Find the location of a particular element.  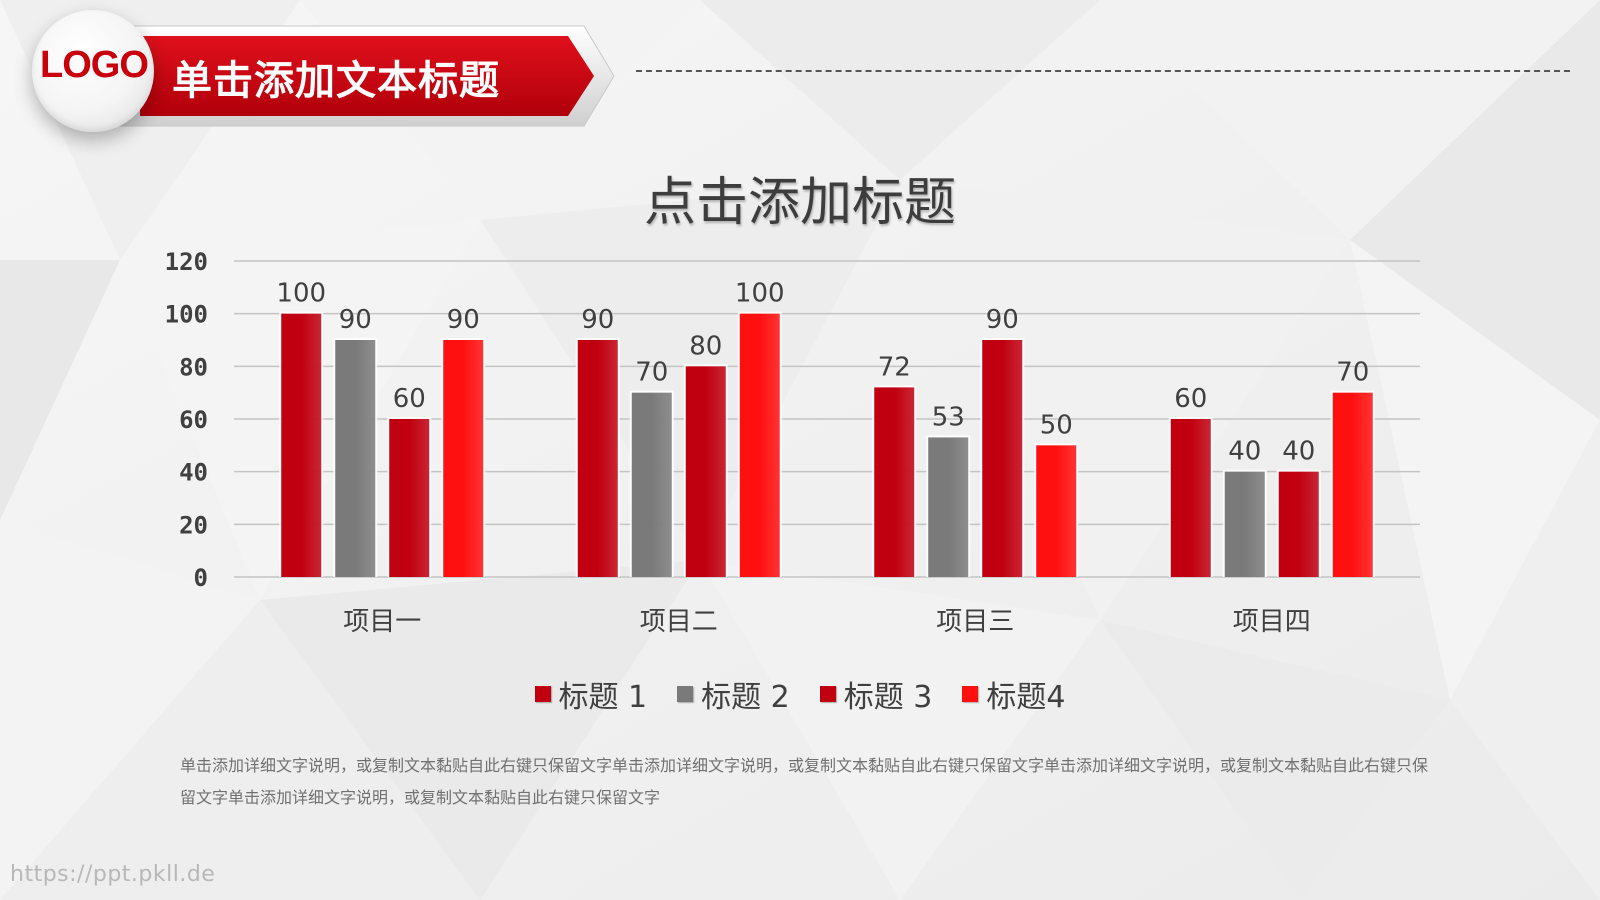

y-tick-label: 120 is located at coordinates (186, 262).